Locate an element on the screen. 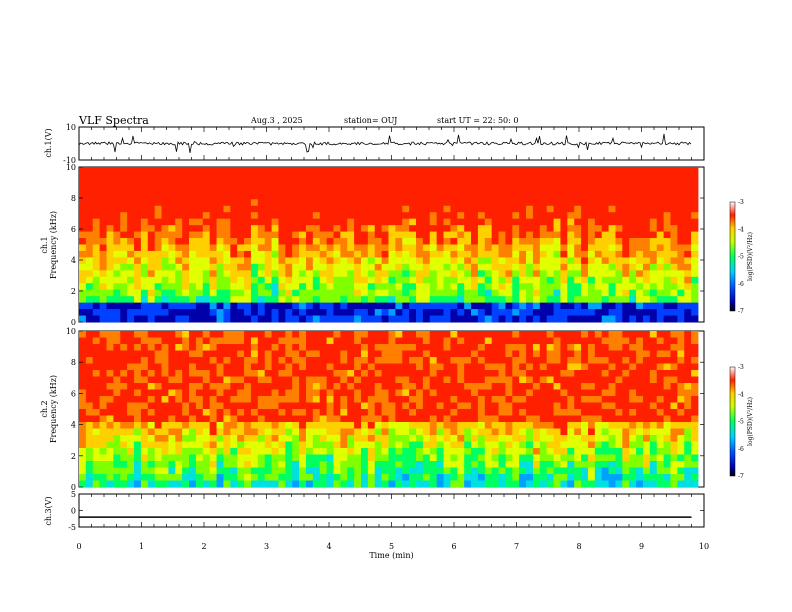  y-tick-label: 6 is located at coordinates (73, 393).